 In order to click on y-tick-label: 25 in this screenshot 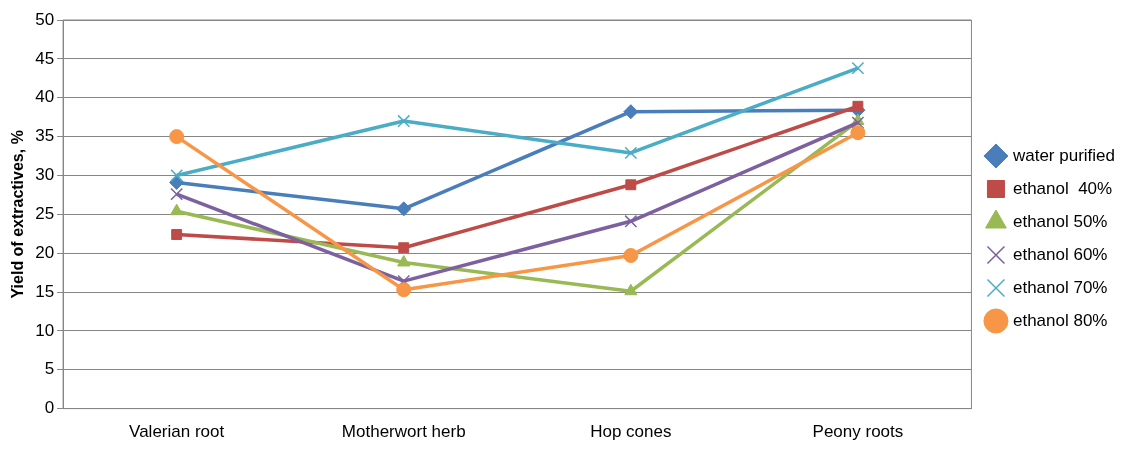, I will do `click(45, 213)`.